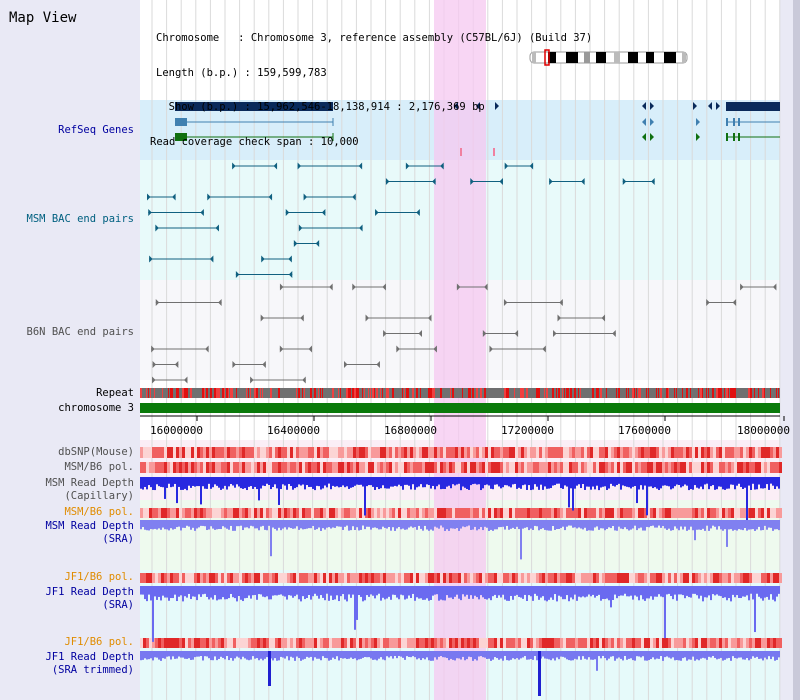 The width and height of the screenshot is (800, 700). Describe the element at coordinates (644, 430) in the screenshot. I see `axis-tick-label: 17600000` at that location.